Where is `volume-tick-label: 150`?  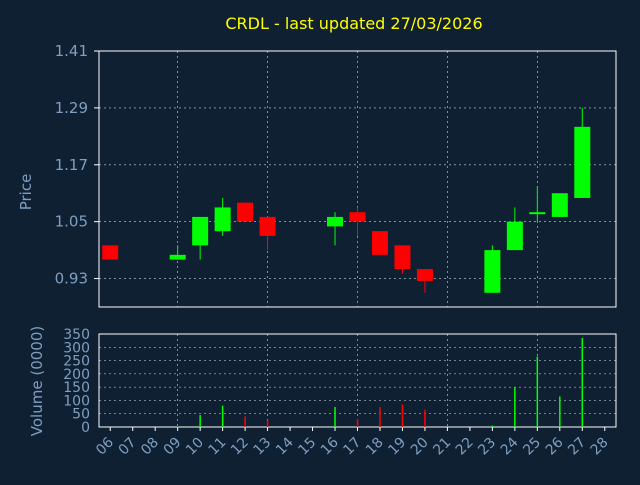 volume-tick-label: 150 is located at coordinates (76, 388).